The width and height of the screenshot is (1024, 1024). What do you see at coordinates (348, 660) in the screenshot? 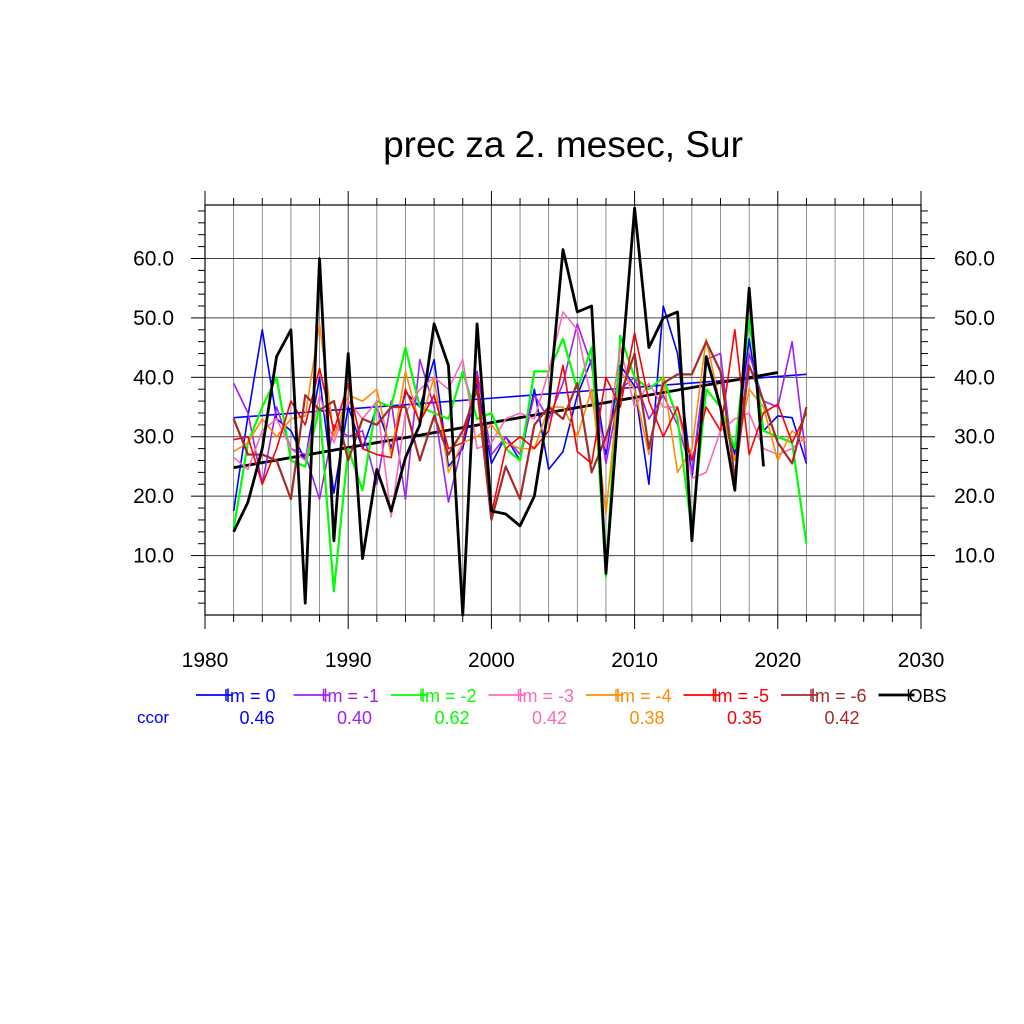
I see `x-tick-label: 1990` at bounding box center [348, 660].